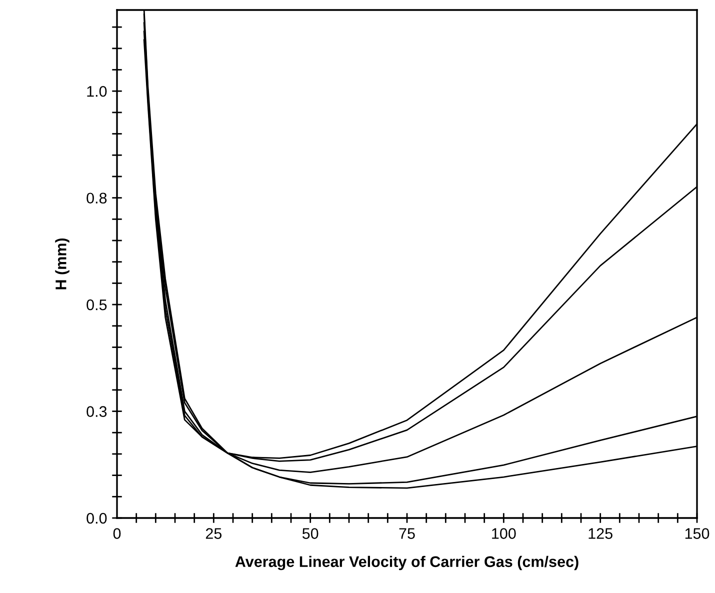 The width and height of the screenshot is (715, 593). What do you see at coordinates (96, 518) in the screenshot?
I see `y-tick-label: 0.0` at bounding box center [96, 518].